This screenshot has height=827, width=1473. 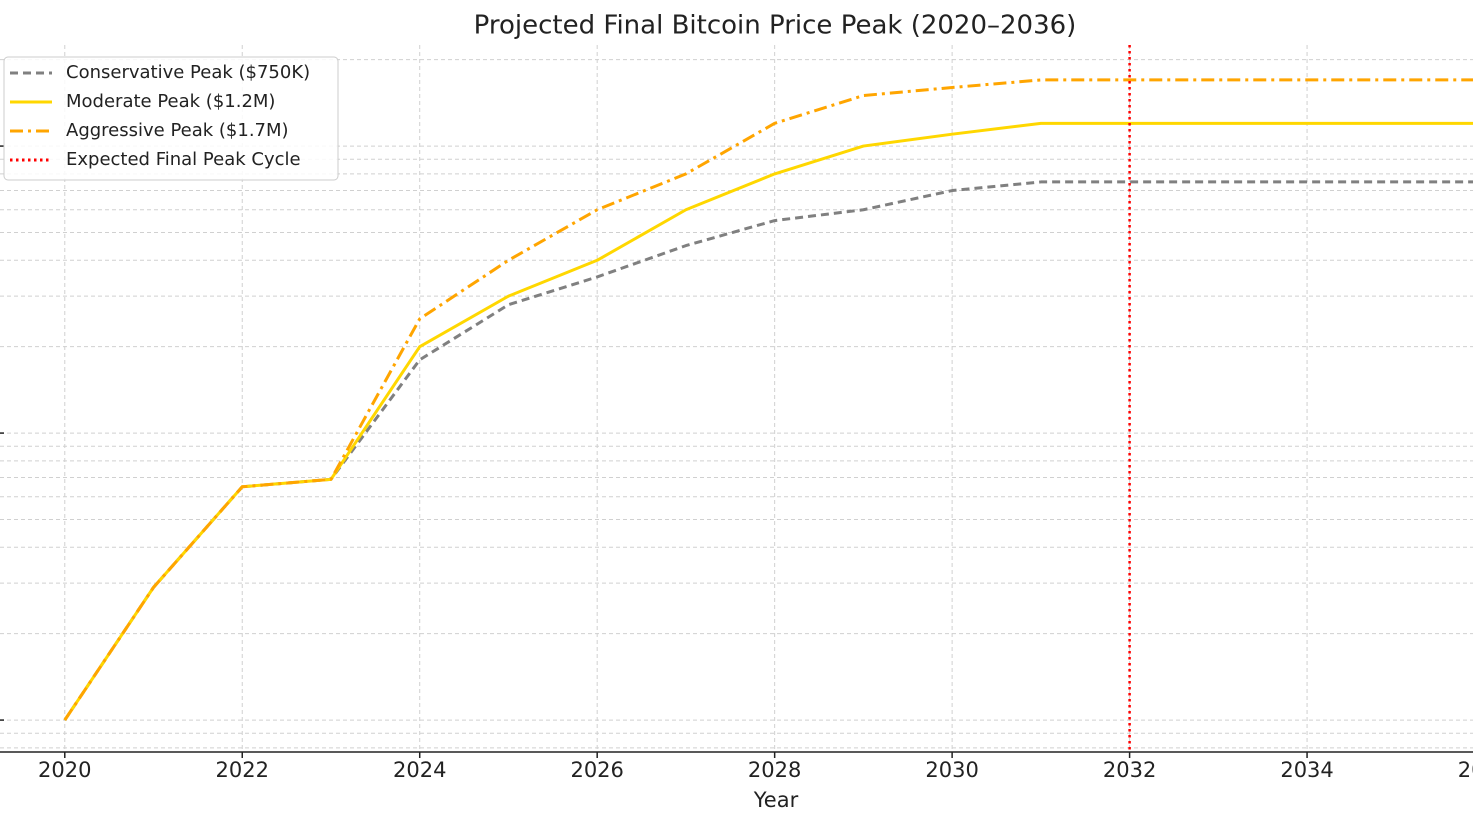 What do you see at coordinates (951, 770) in the screenshot?
I see `x-tick-label: 2030` at bounding box center [951, 770].